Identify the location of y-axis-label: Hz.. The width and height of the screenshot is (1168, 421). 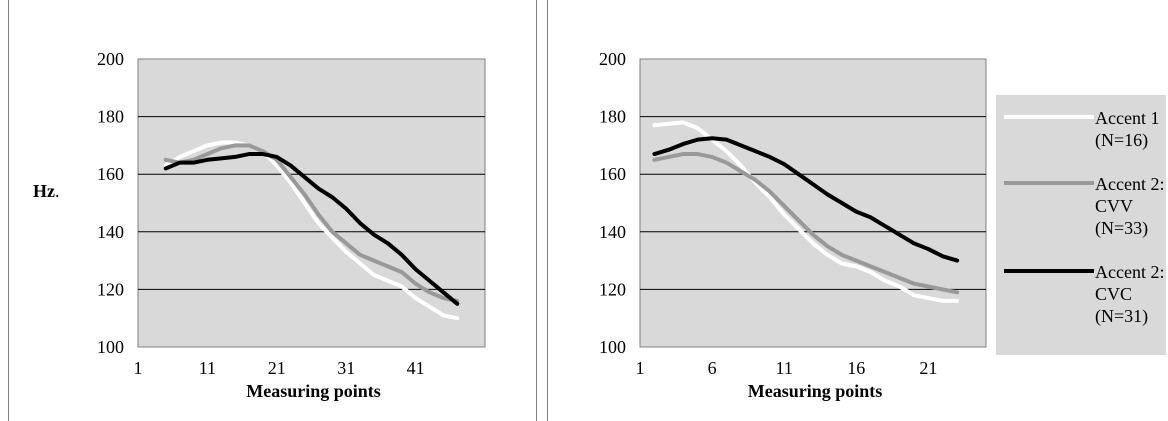
(46, 191).